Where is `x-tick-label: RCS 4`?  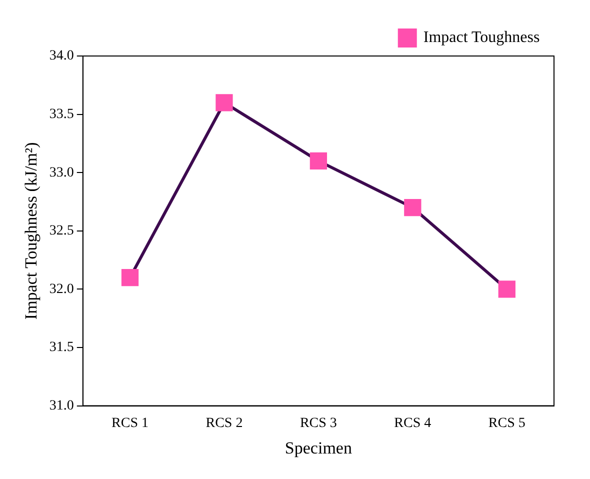 x-tick-label: RCS 4 is located at coordinates (413, 423).